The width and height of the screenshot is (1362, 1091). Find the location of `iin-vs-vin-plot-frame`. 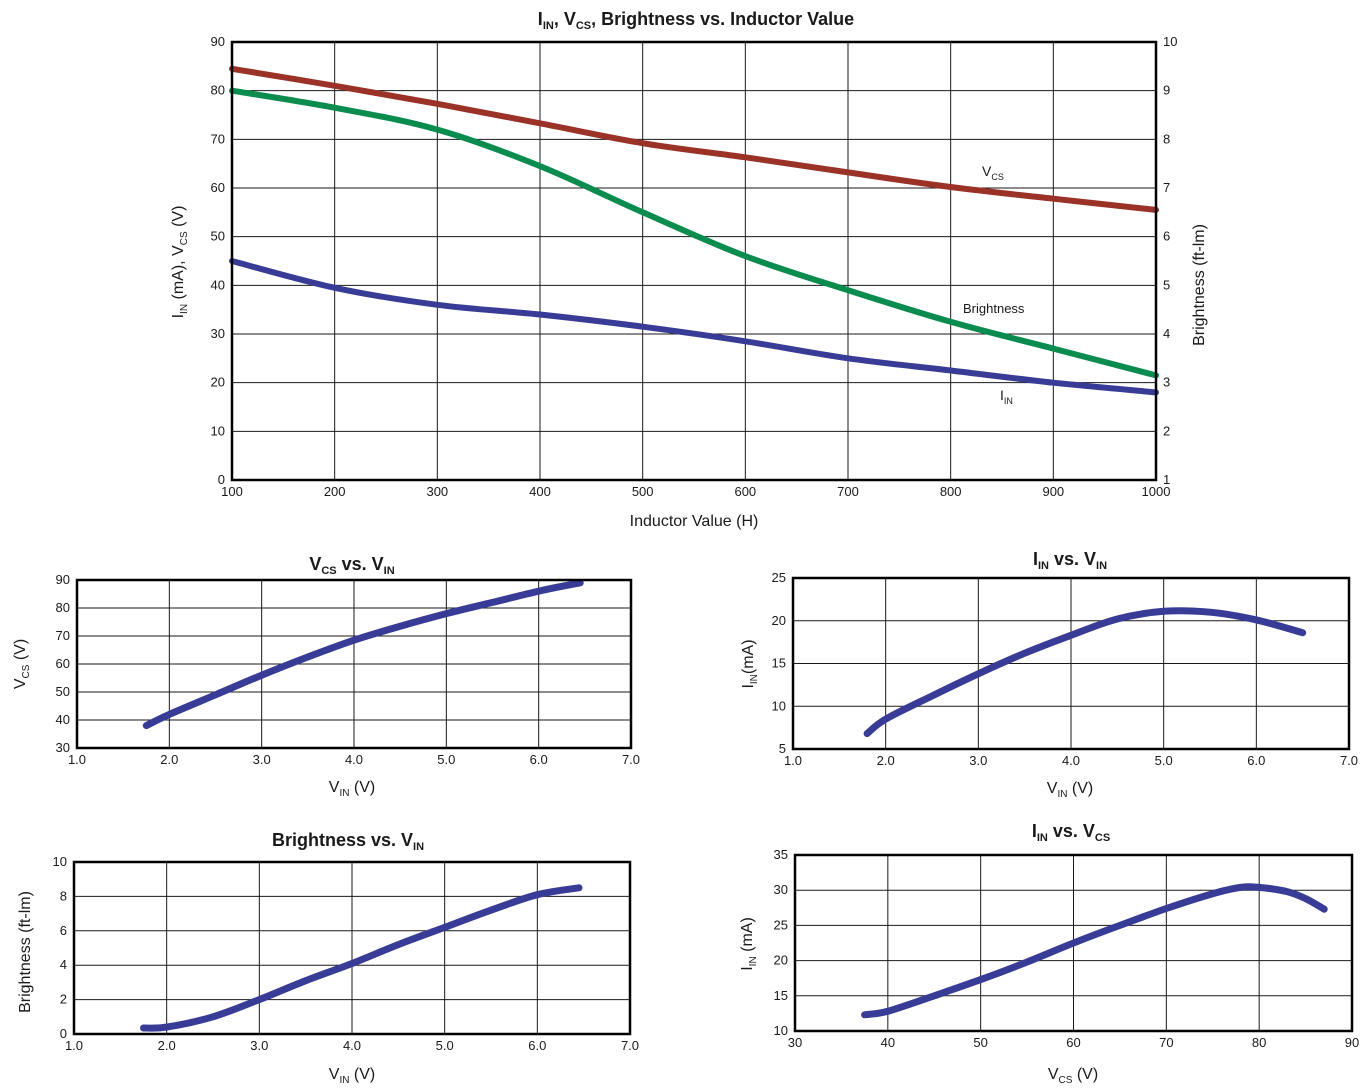

iin-vs-vin-plot-frame is located at coordinates (1071, 663).